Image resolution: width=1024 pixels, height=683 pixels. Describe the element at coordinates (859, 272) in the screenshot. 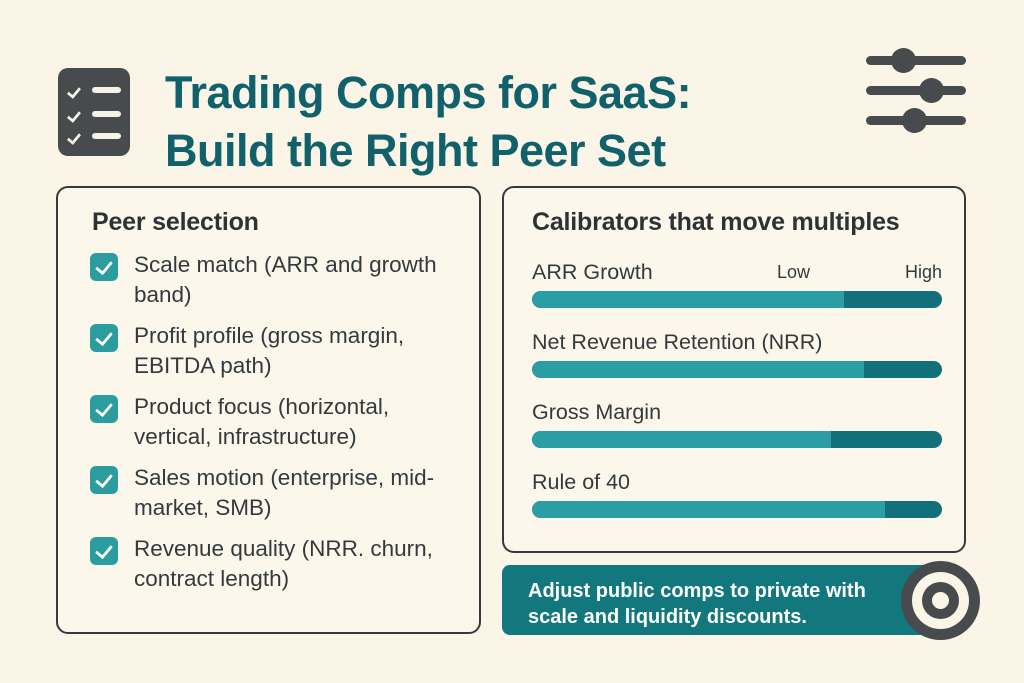

I see `scale-labels: Low High` at that location.